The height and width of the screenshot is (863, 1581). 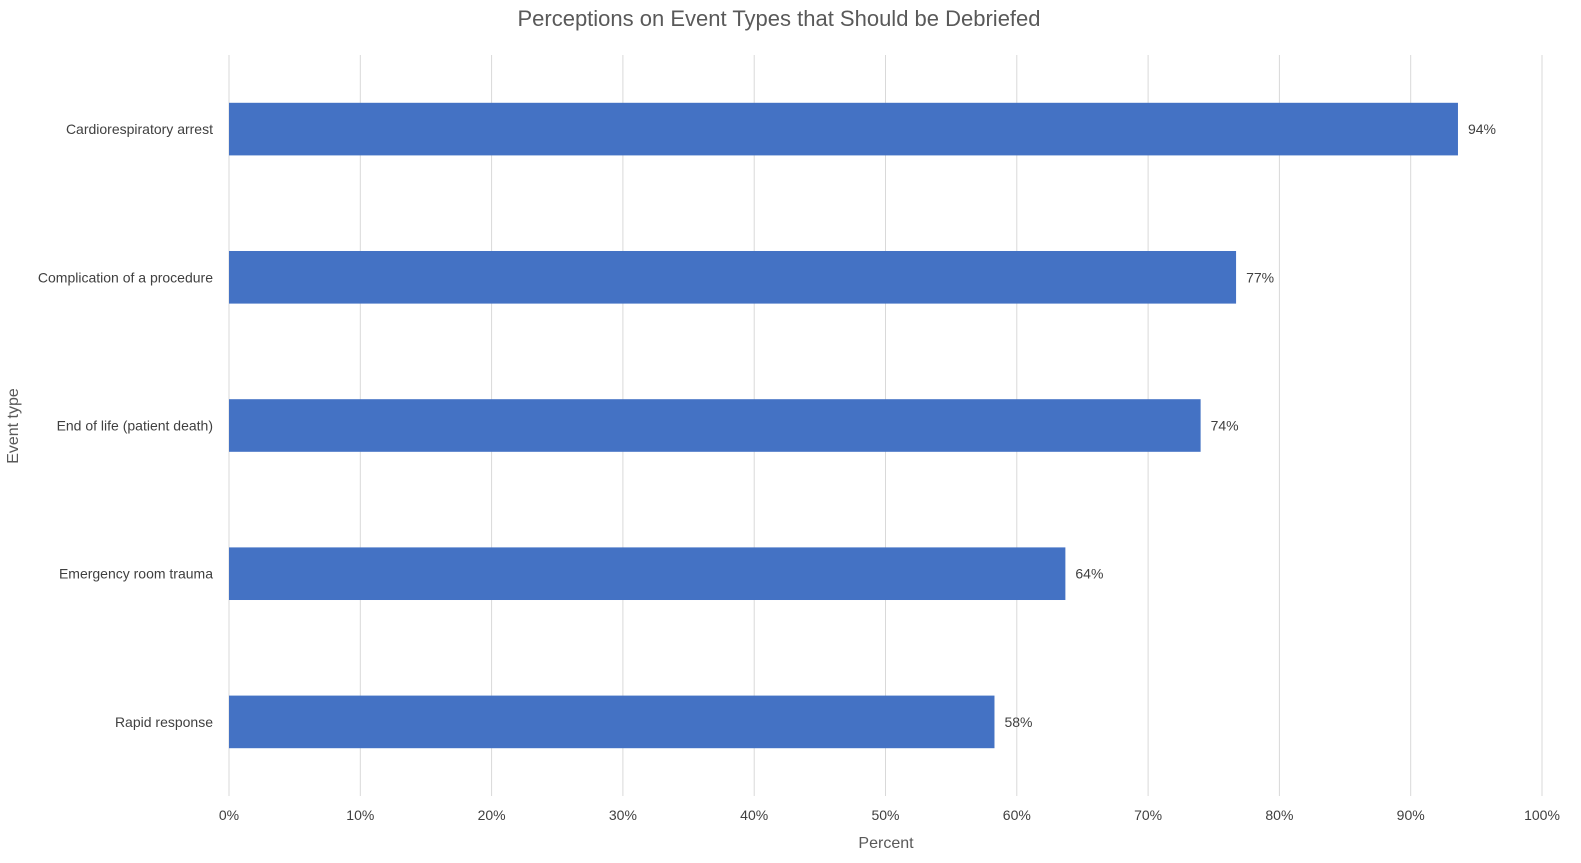 I want to click on x-tick-label: 60%, so click(x=1017, y=815).